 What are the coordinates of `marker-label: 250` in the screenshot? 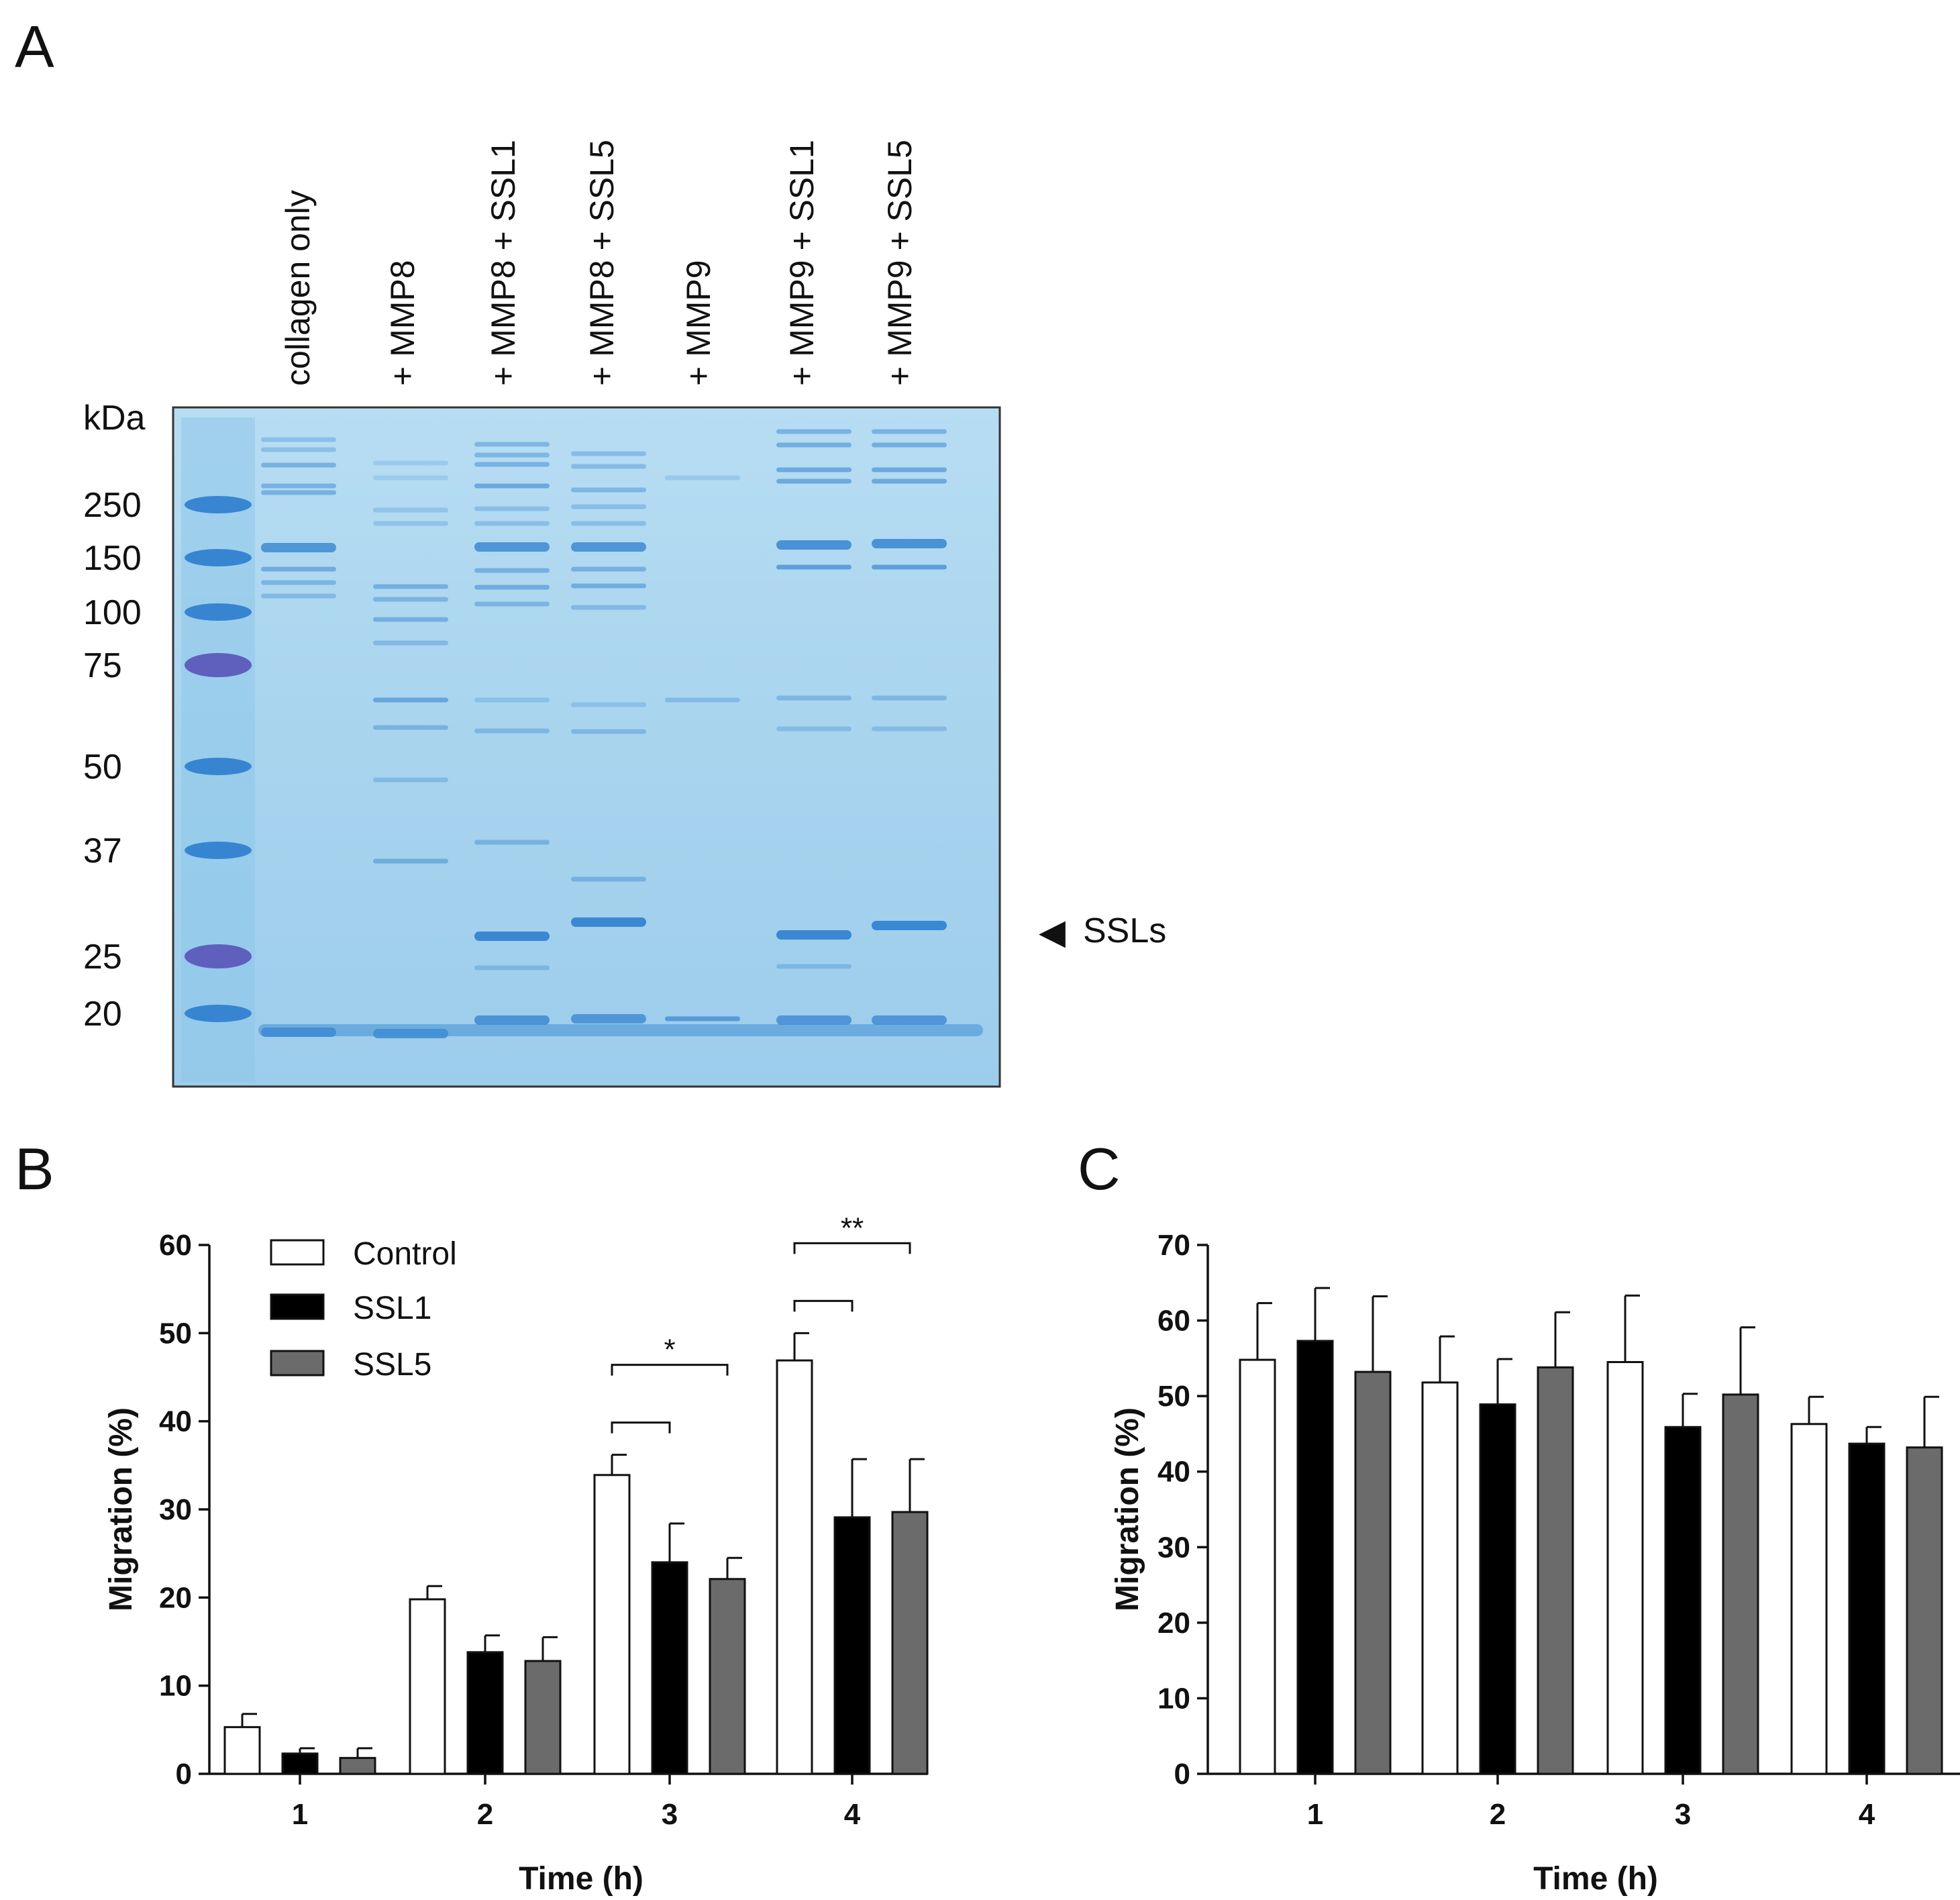 It's located at (112, 506).